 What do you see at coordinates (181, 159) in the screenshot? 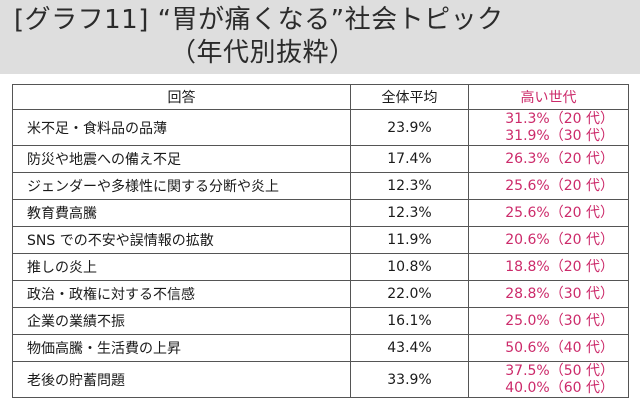
I see `answer-cell: 防災や地震への備え不足` at bounding box center [181, 159].